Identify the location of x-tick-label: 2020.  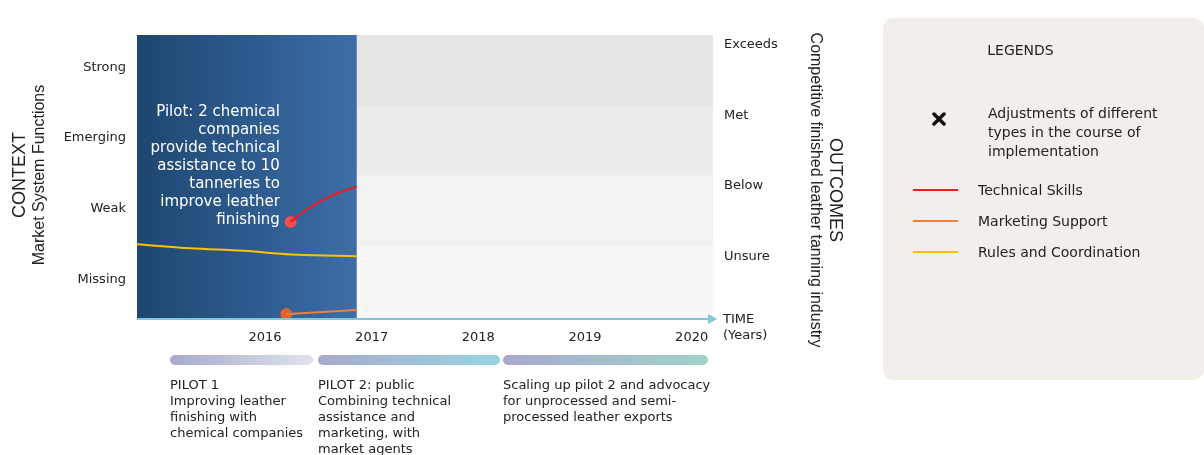
(692, 337).